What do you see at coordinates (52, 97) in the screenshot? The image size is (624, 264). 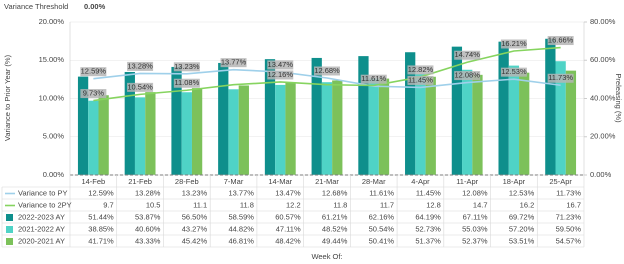 I see `y-tick-label: 10.00%` at bounding box center [52, 97].